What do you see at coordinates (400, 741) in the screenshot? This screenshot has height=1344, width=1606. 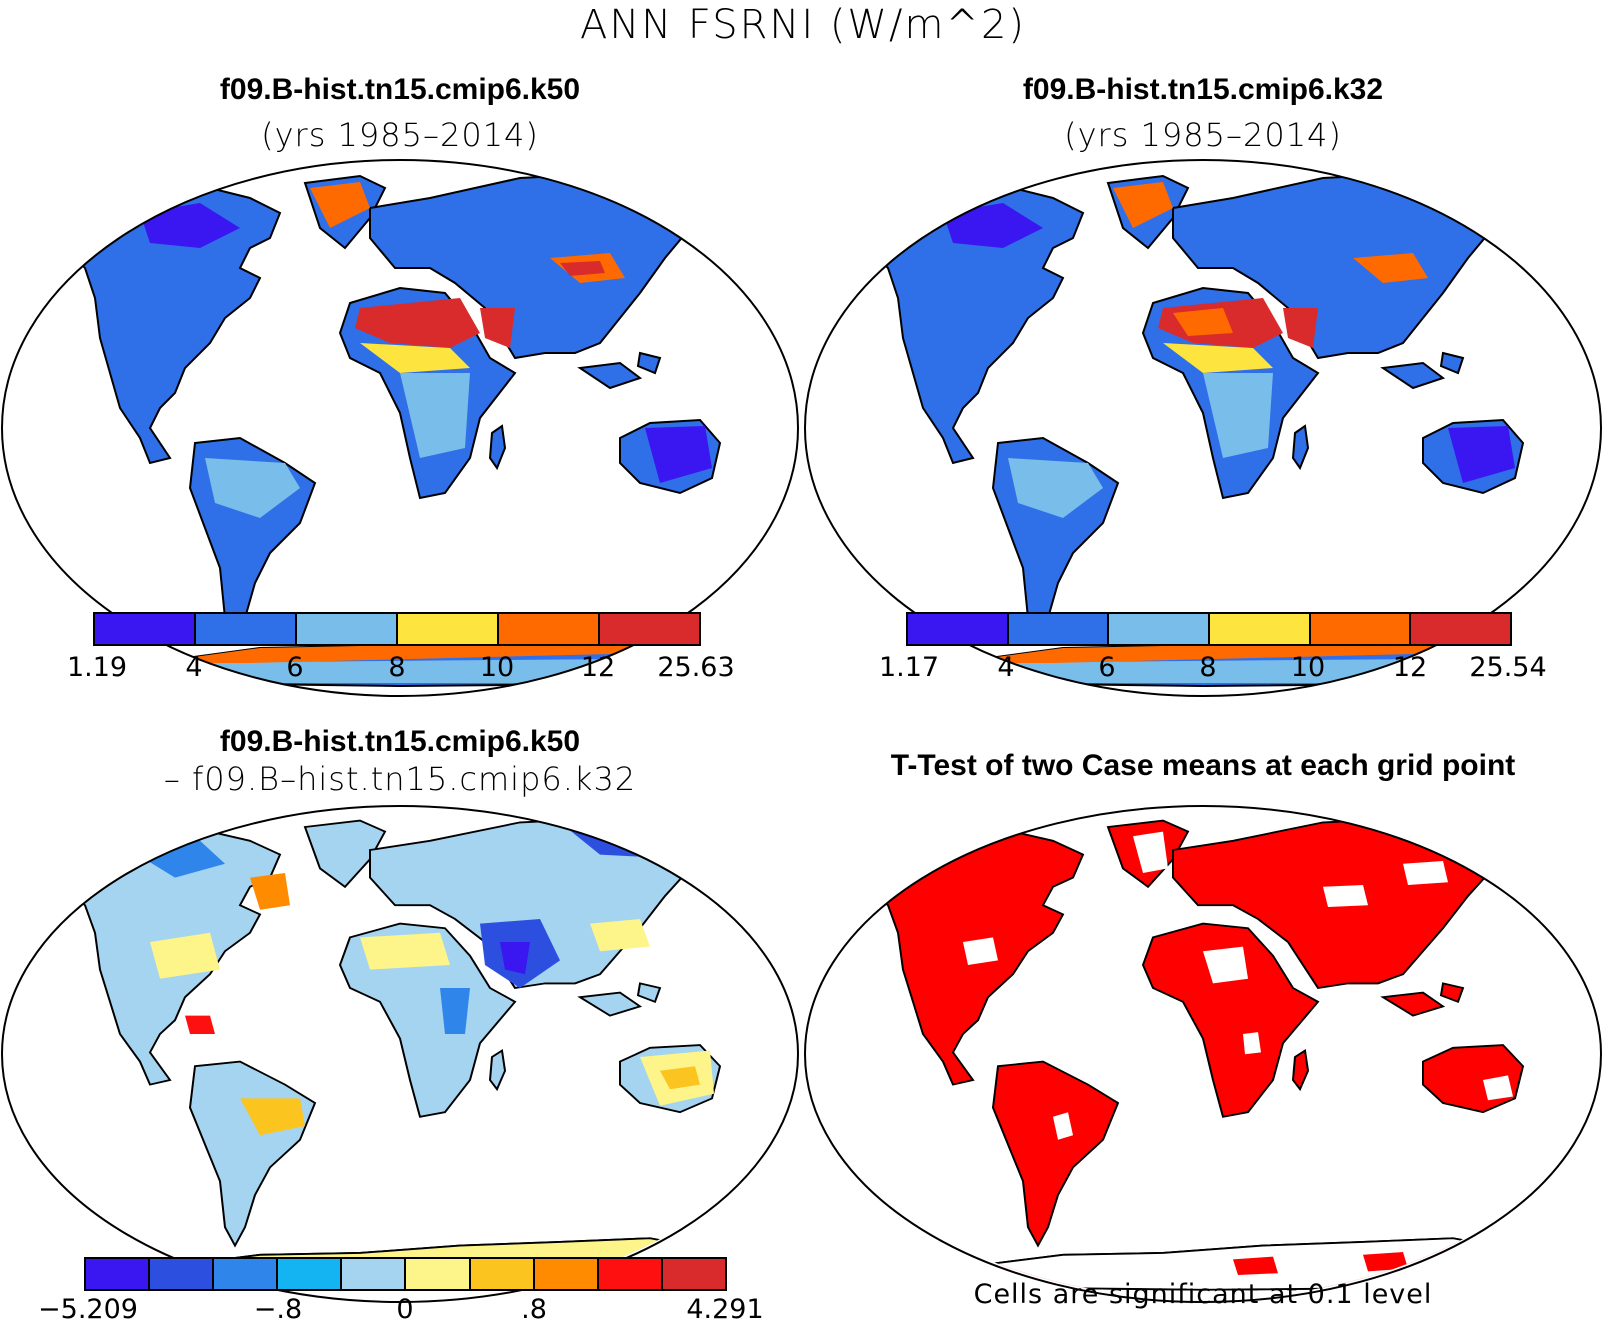 I see `panel-title-bottom-left: f09.B-hist.tn15.cmip6.k50` at bounding box center [400, 741].